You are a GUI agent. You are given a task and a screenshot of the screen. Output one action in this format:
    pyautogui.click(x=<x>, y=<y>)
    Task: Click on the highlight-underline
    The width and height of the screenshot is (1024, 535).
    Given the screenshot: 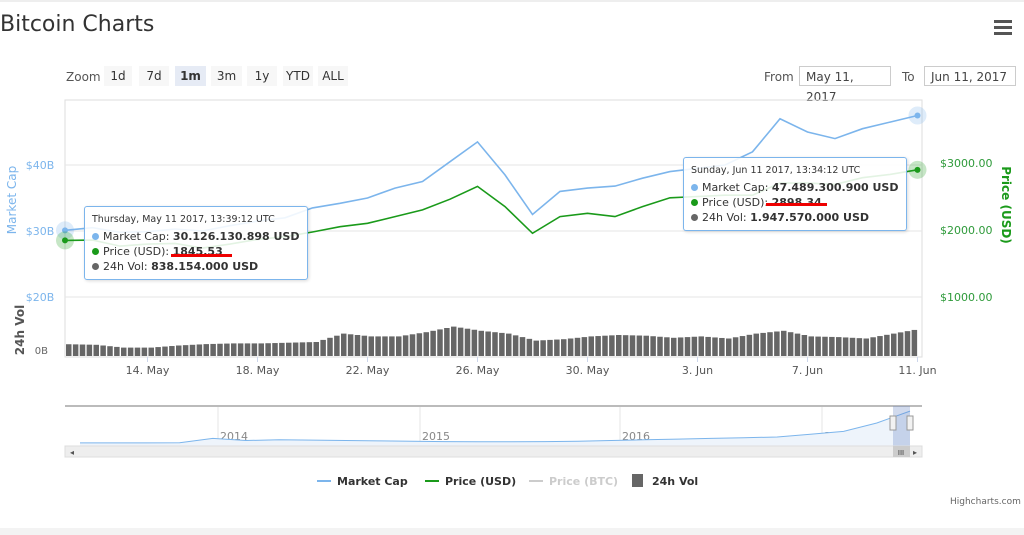 What is the action you would take?
    pyautogui.click(x=201, y=255)
    